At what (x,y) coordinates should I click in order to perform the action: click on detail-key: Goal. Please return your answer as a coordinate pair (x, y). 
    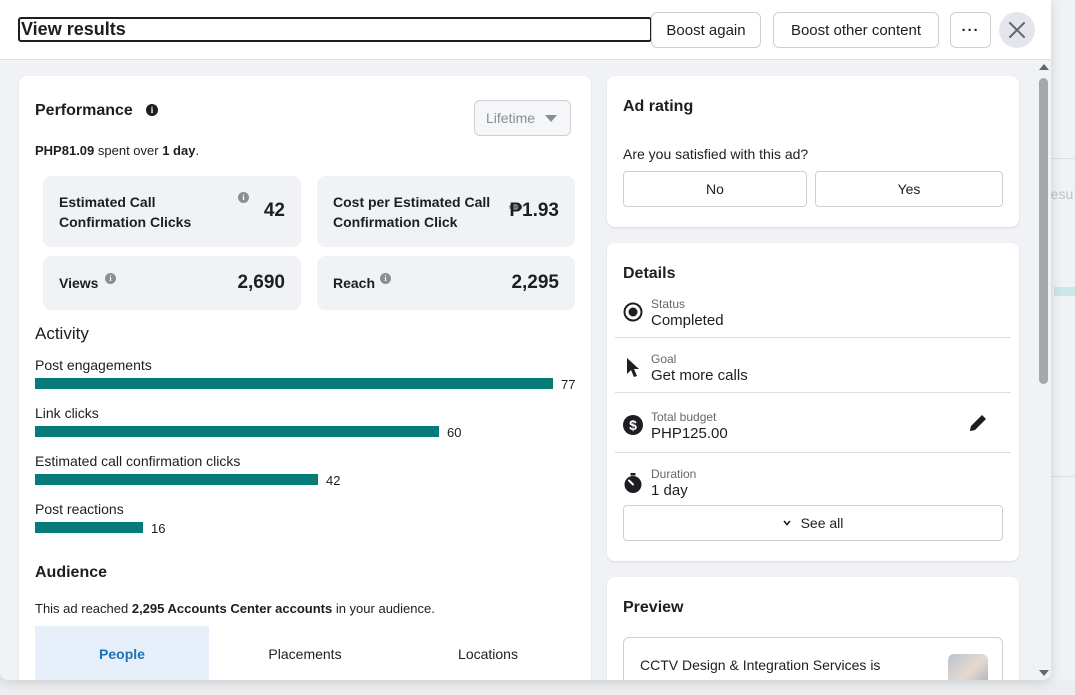
    Looking at the image, I should click on (664, 359).